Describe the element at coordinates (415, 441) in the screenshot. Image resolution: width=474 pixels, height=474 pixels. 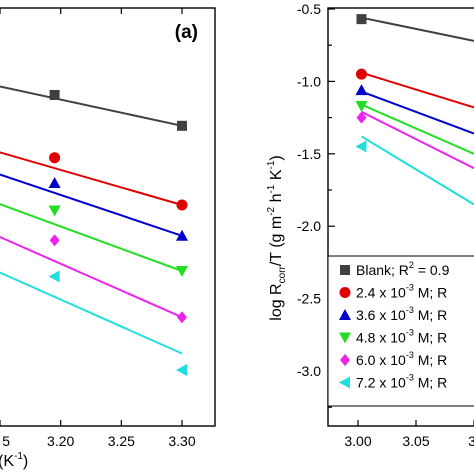
I see `panel-b-x-tick-label-1: 3.05` at that location.